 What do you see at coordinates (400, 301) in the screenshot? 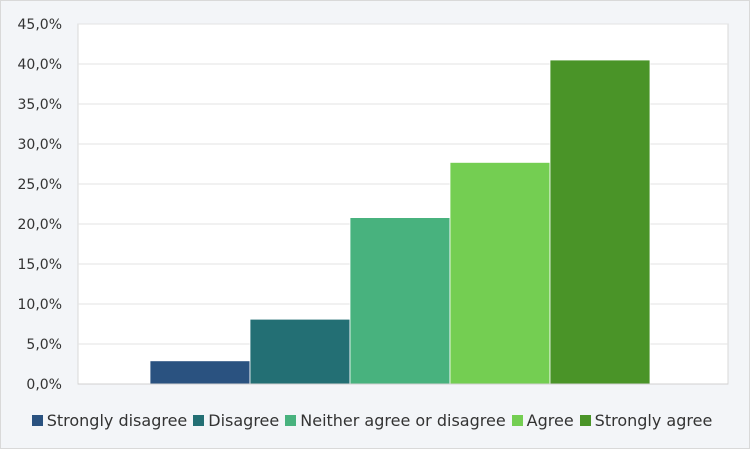
I see `bar-neither-agree-or-disagree` at bounding box center [400, 301].